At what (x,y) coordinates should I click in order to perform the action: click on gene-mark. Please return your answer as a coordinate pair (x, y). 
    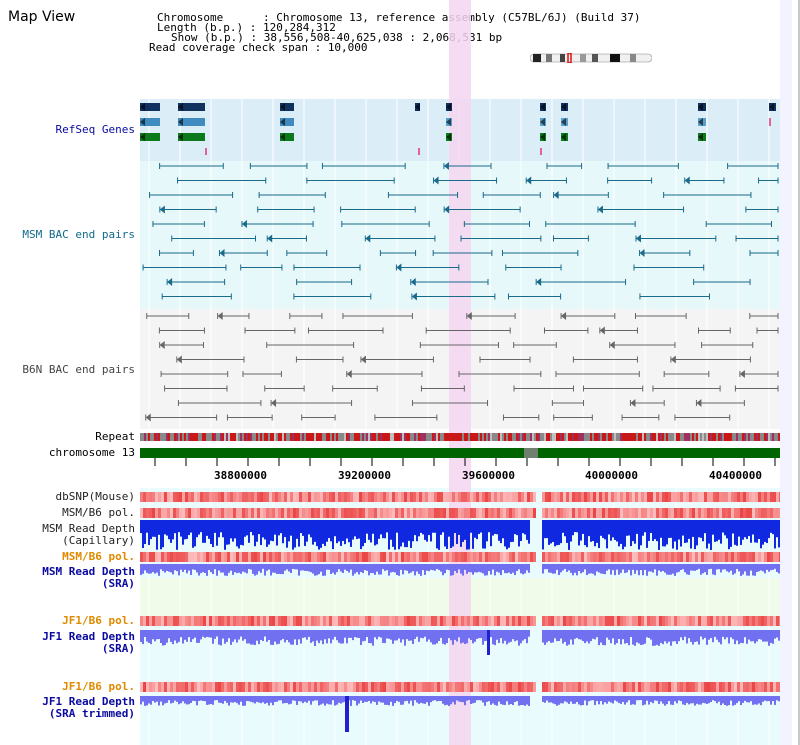
    Looking at the image, I should click on (206, 151).